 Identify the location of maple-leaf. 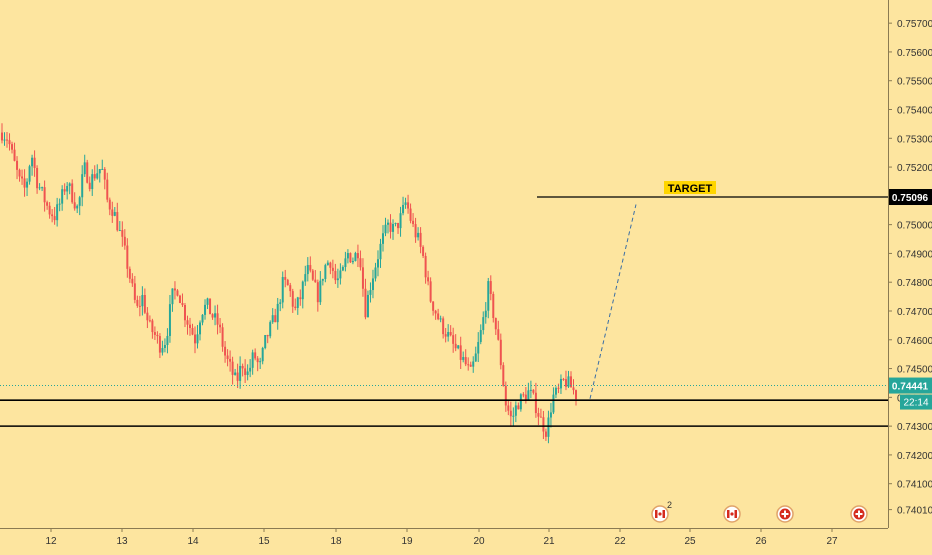
(732, 514).